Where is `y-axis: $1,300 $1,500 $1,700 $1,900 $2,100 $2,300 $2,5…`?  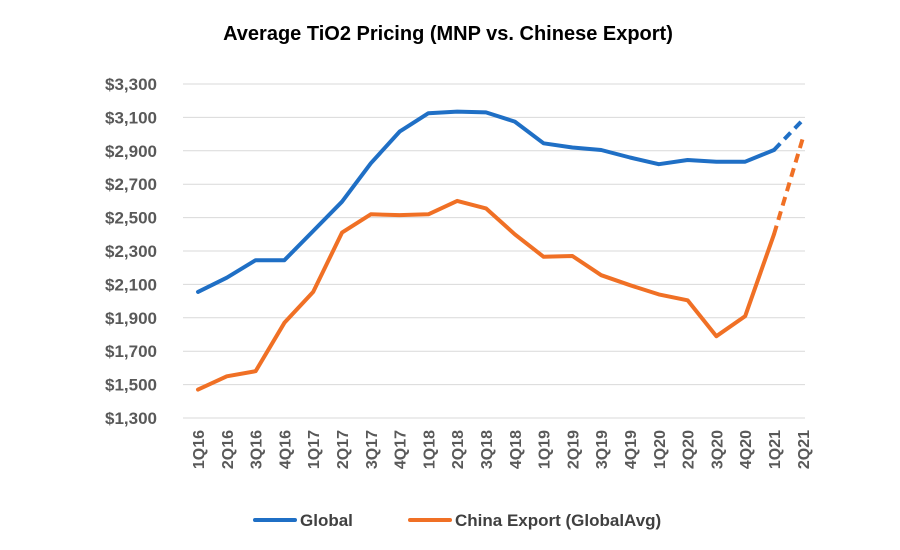
y-axis: $1,300 $1,500 $1,700 $1,900 $2,100 $2,300 $2,5… is located at coordinates (131, 251).